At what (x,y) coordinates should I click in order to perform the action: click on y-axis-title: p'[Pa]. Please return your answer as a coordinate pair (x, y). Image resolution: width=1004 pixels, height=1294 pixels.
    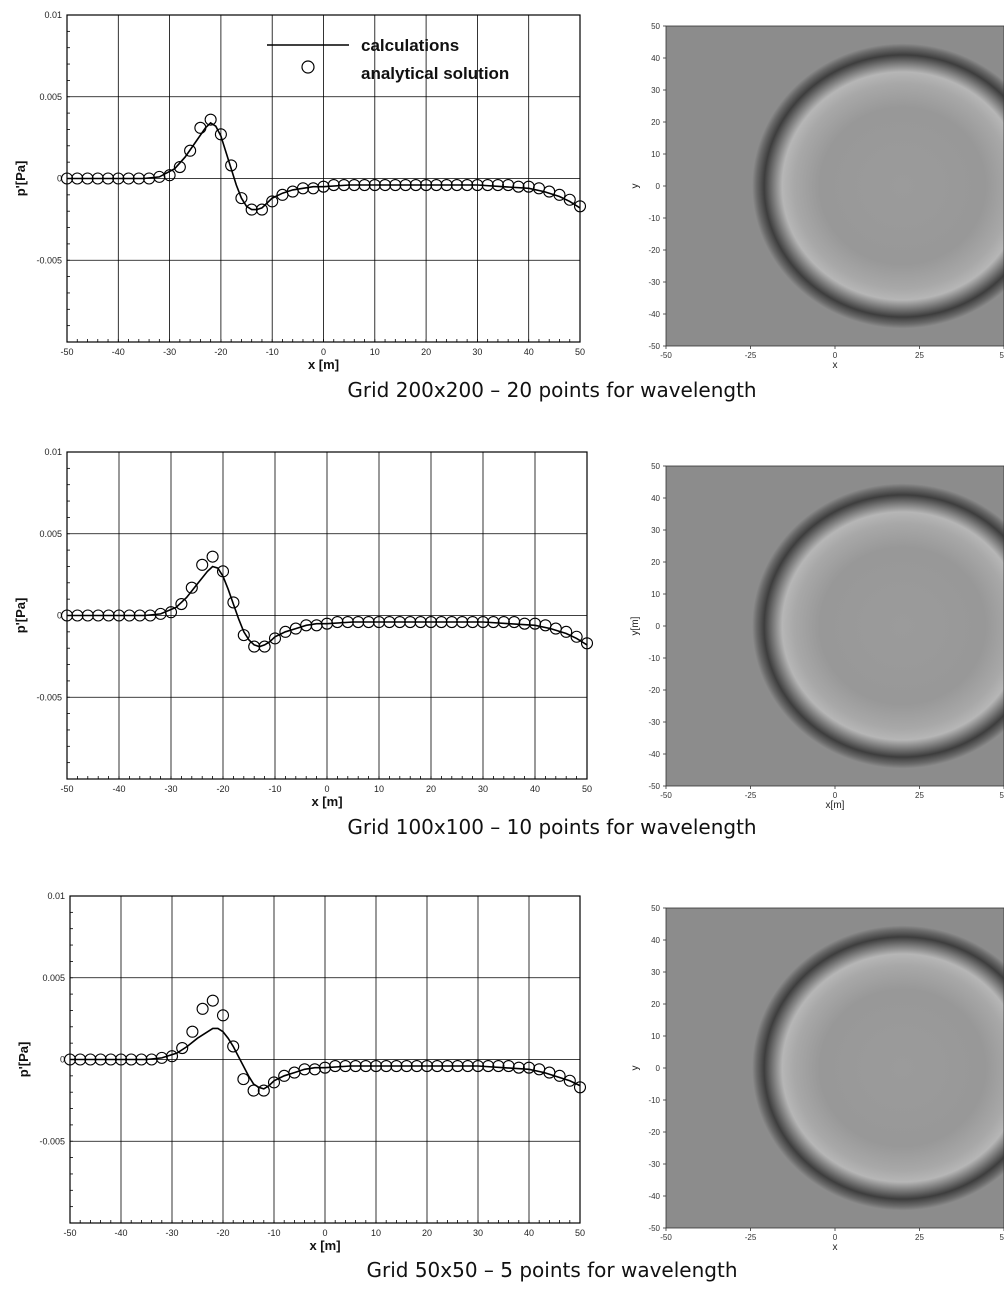
    Looking at the image, I should click on (20, 616).